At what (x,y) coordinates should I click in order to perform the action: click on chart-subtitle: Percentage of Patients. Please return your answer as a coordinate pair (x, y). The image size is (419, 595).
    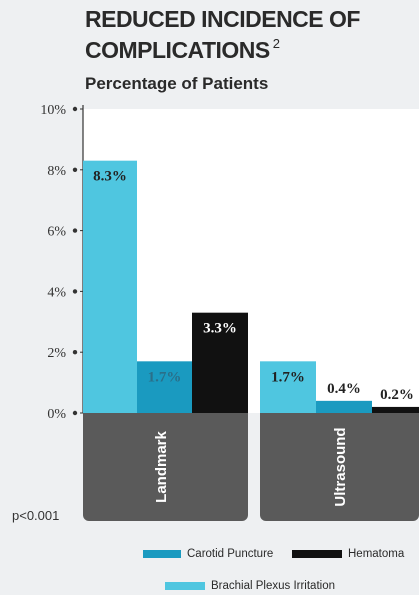
    Looking at the image, I should click on (177, 83).